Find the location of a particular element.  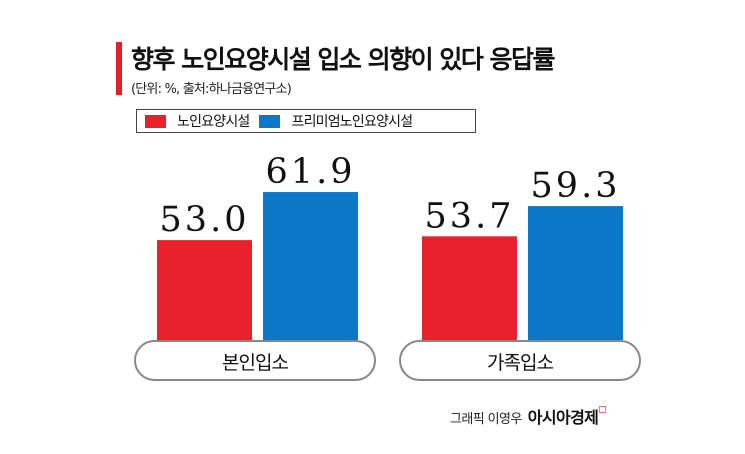

category-label: 본인입소 is located at coordinates (255, 363).